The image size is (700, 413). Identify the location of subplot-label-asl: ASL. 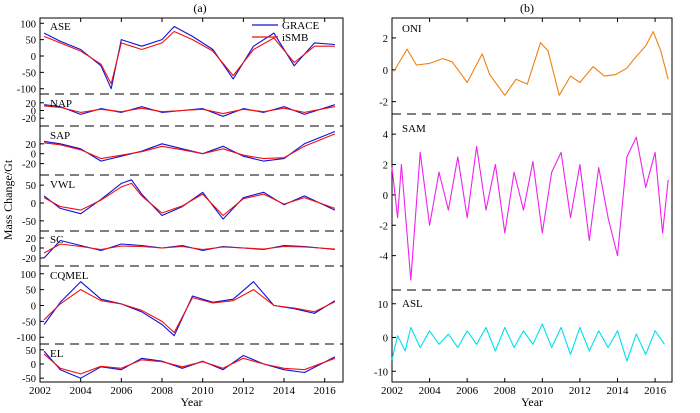
(412, 304).